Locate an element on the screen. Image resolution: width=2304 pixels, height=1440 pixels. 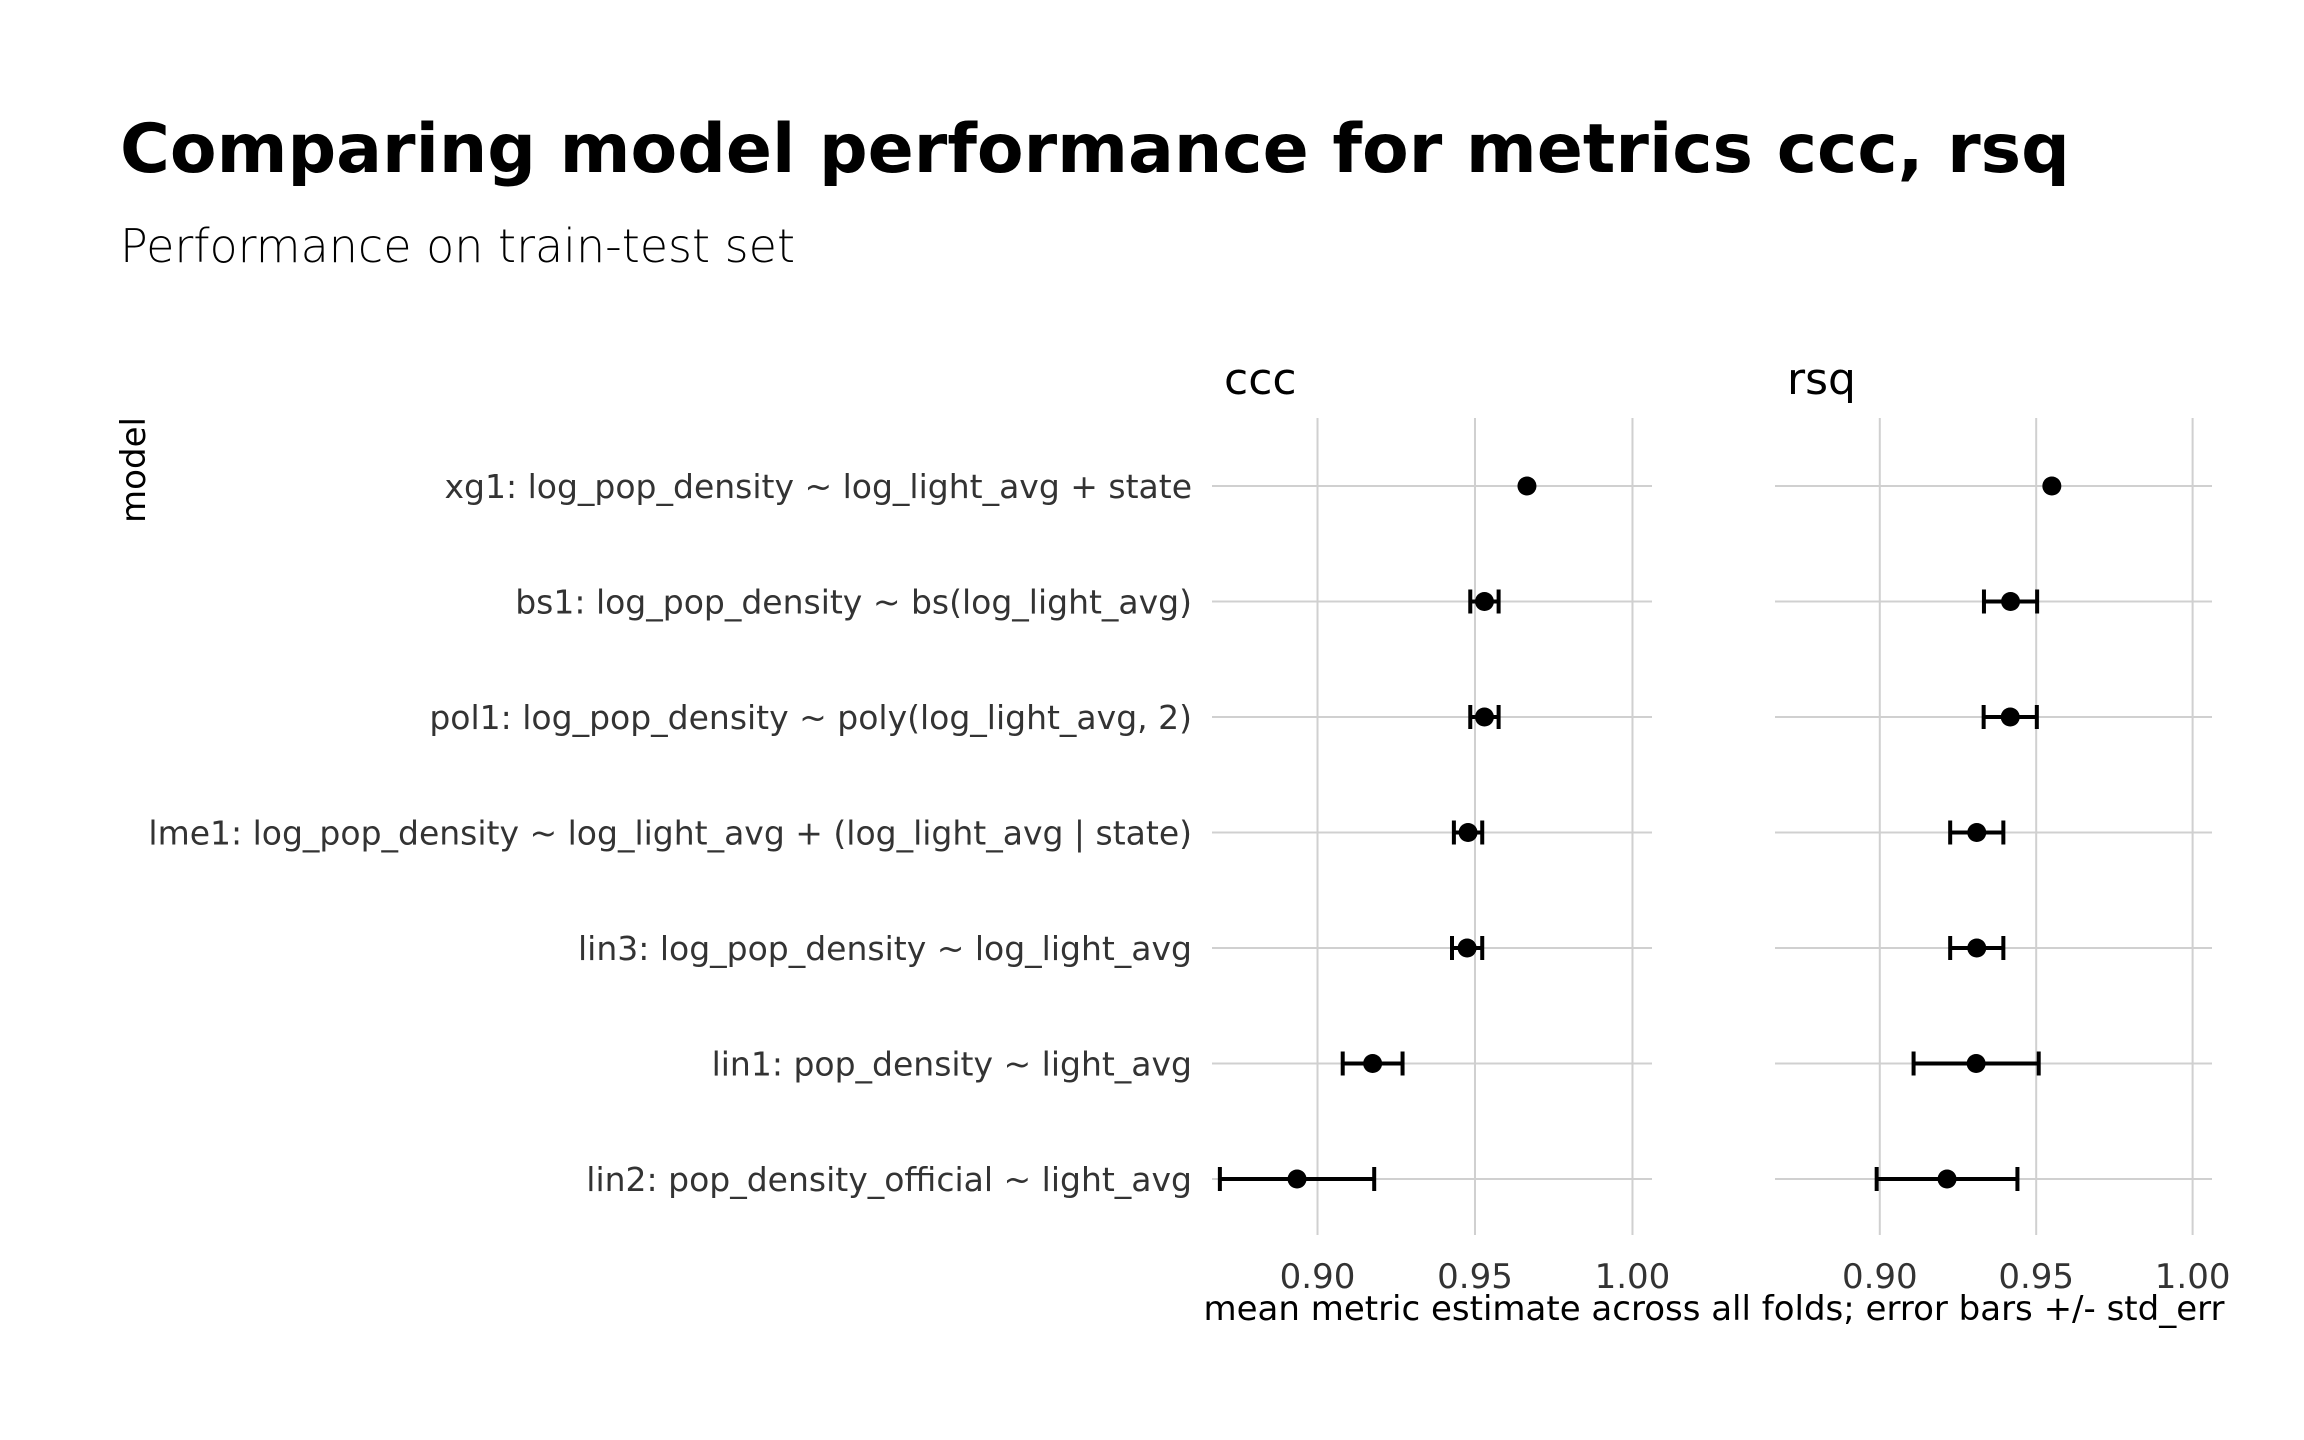
model-label: lin3: log_pop_density ~ log_light_avg is located at coordinates (885, 948).